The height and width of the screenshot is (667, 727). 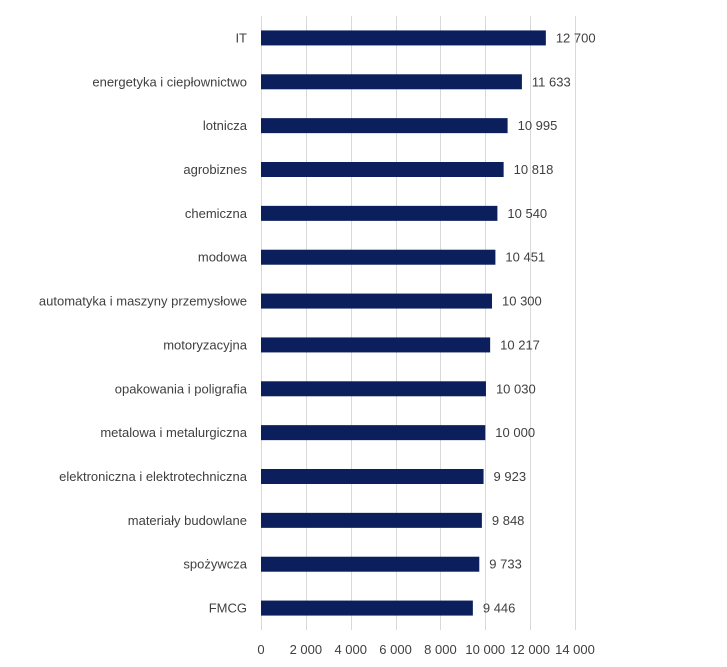 I want to click on category-label: elektroniczna i elektrotechniczna, so click(x=153, y=476).